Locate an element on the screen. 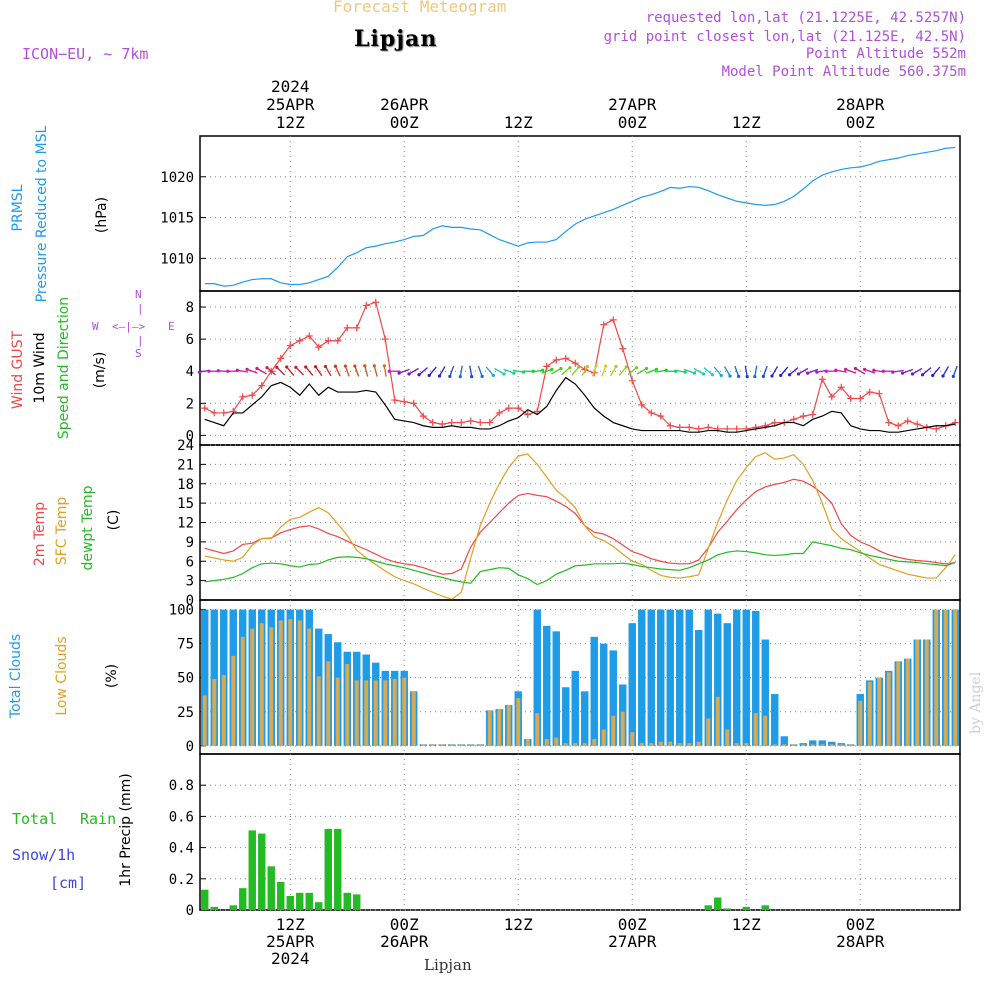 Image resolution: width=1000 pixels, height=1000 pixels. label-low-clouds: Low Clouds is located at coordinates (62, 675).